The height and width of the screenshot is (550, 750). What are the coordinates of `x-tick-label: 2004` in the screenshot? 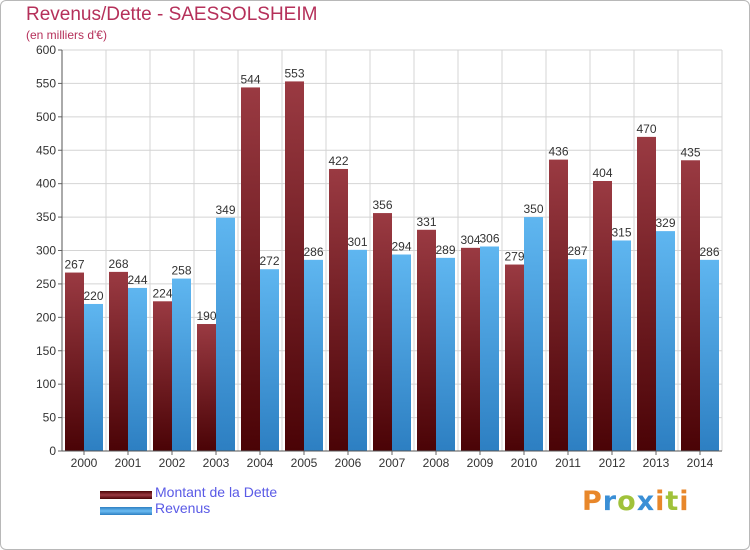 It's located at (260, 463).